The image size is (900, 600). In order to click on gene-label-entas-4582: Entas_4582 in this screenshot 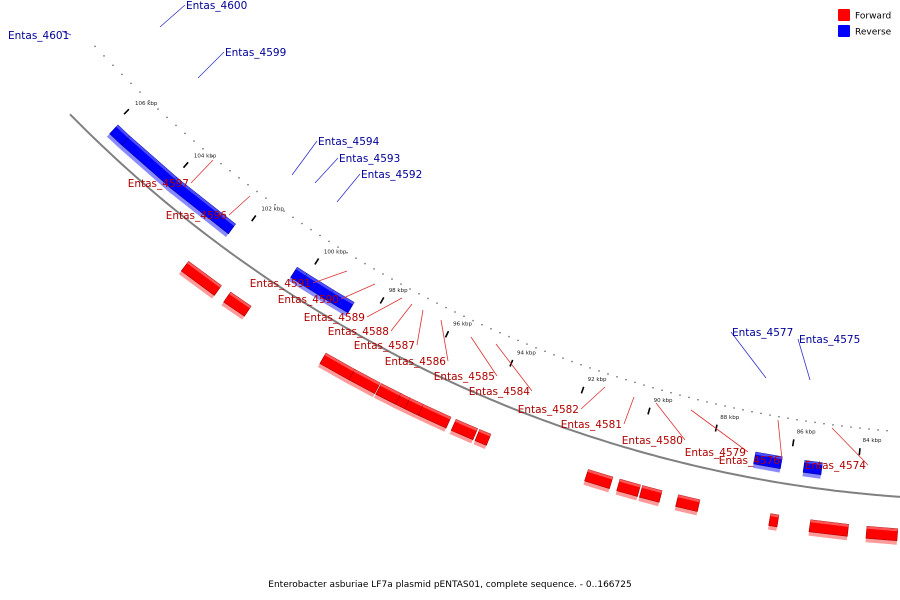, I will do `click(548, 410)`.